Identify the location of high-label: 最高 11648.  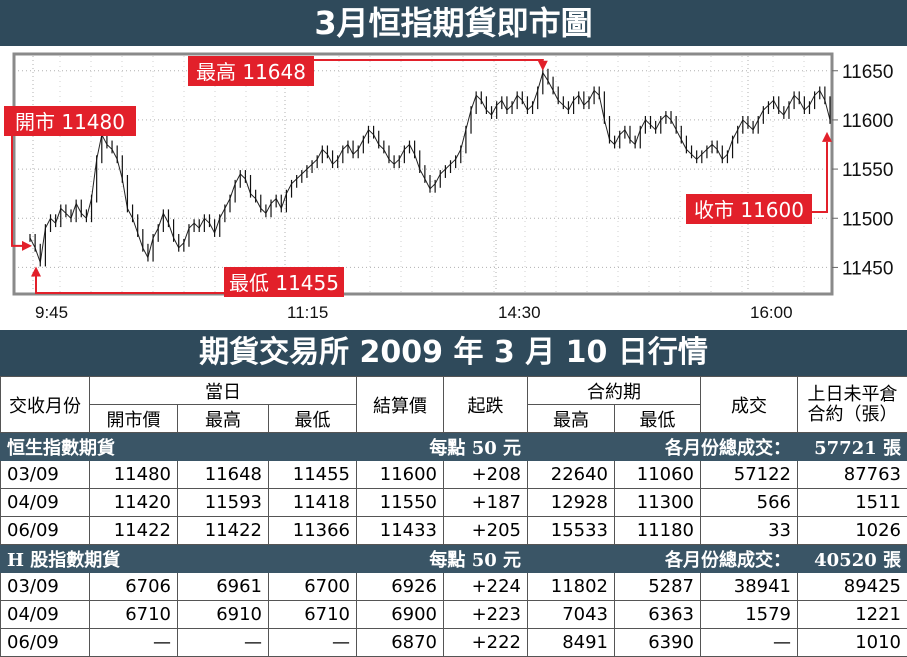
(251, 72).